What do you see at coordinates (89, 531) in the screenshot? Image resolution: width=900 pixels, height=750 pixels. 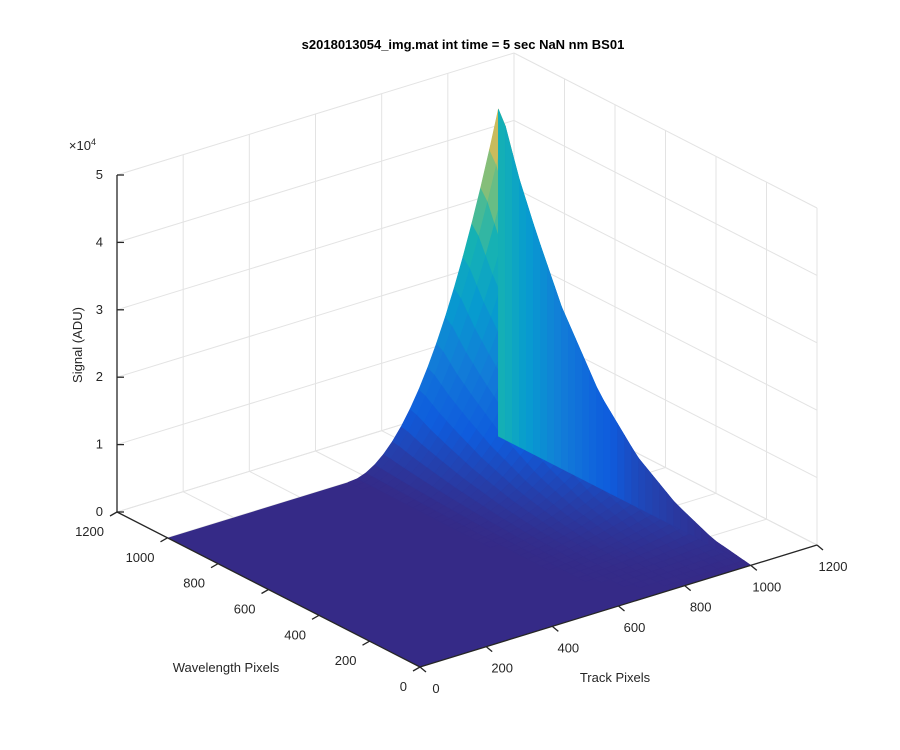 I see `y-tick-label: 1200` at bounding box center [89, 531].